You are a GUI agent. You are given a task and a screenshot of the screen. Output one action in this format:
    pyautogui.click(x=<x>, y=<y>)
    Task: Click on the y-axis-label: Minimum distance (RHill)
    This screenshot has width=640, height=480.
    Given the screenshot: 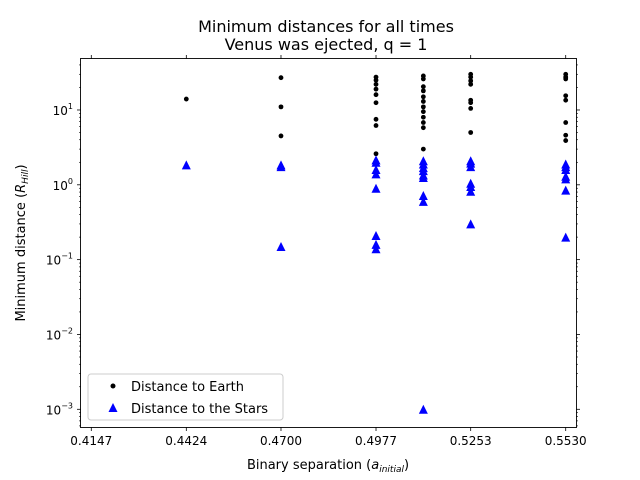 What is the action you would take?
    pyautogui.click(x=22, y=242)
    